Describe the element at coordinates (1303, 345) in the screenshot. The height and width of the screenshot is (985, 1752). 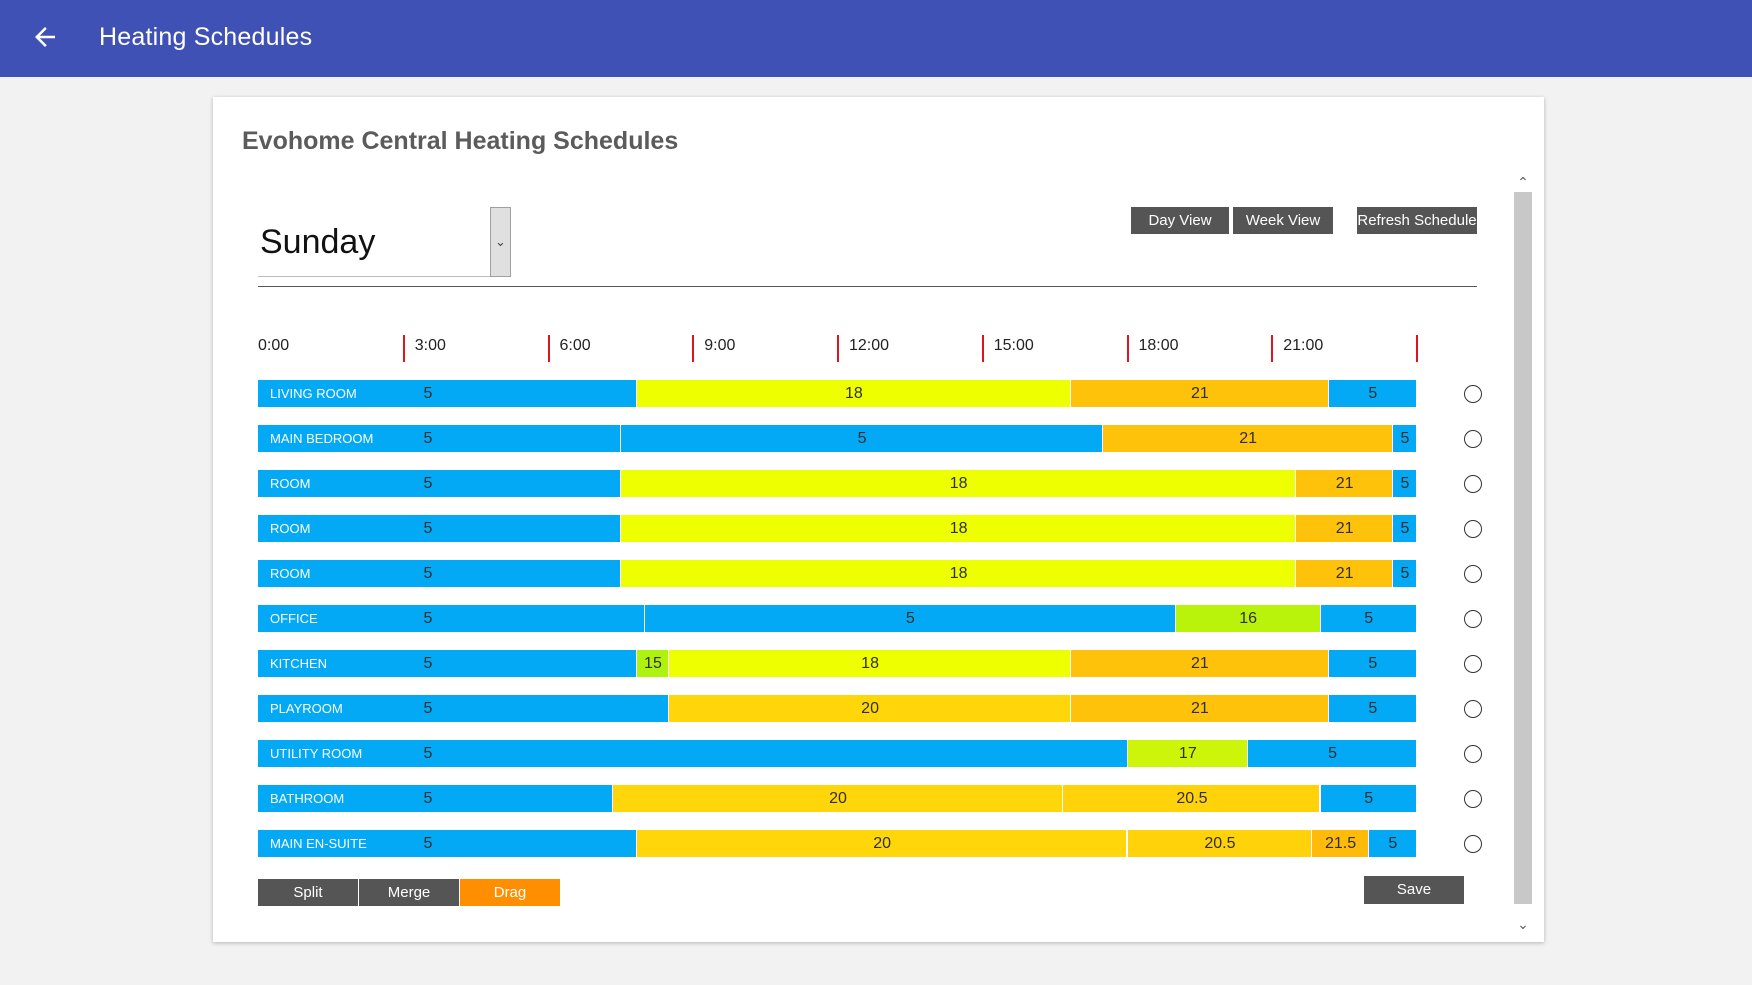
I see `time-label: 21:00` at that location.